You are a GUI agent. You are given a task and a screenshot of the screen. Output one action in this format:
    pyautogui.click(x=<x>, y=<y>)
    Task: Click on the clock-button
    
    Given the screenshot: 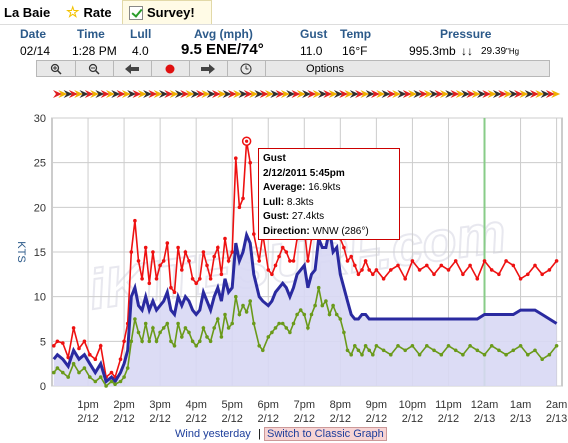 What is the action you would take?
    pyautogui.click(x=246, y=68)
    